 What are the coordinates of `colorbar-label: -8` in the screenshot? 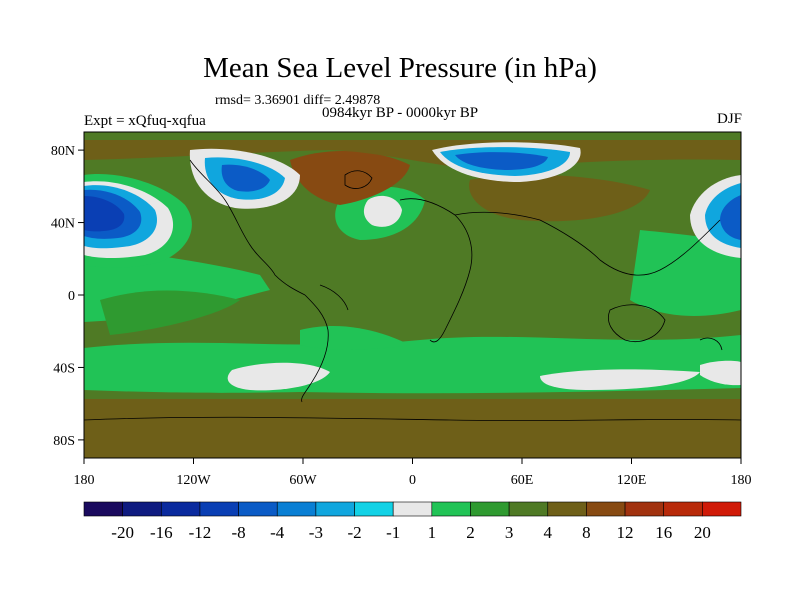 It's located at (239, 532).